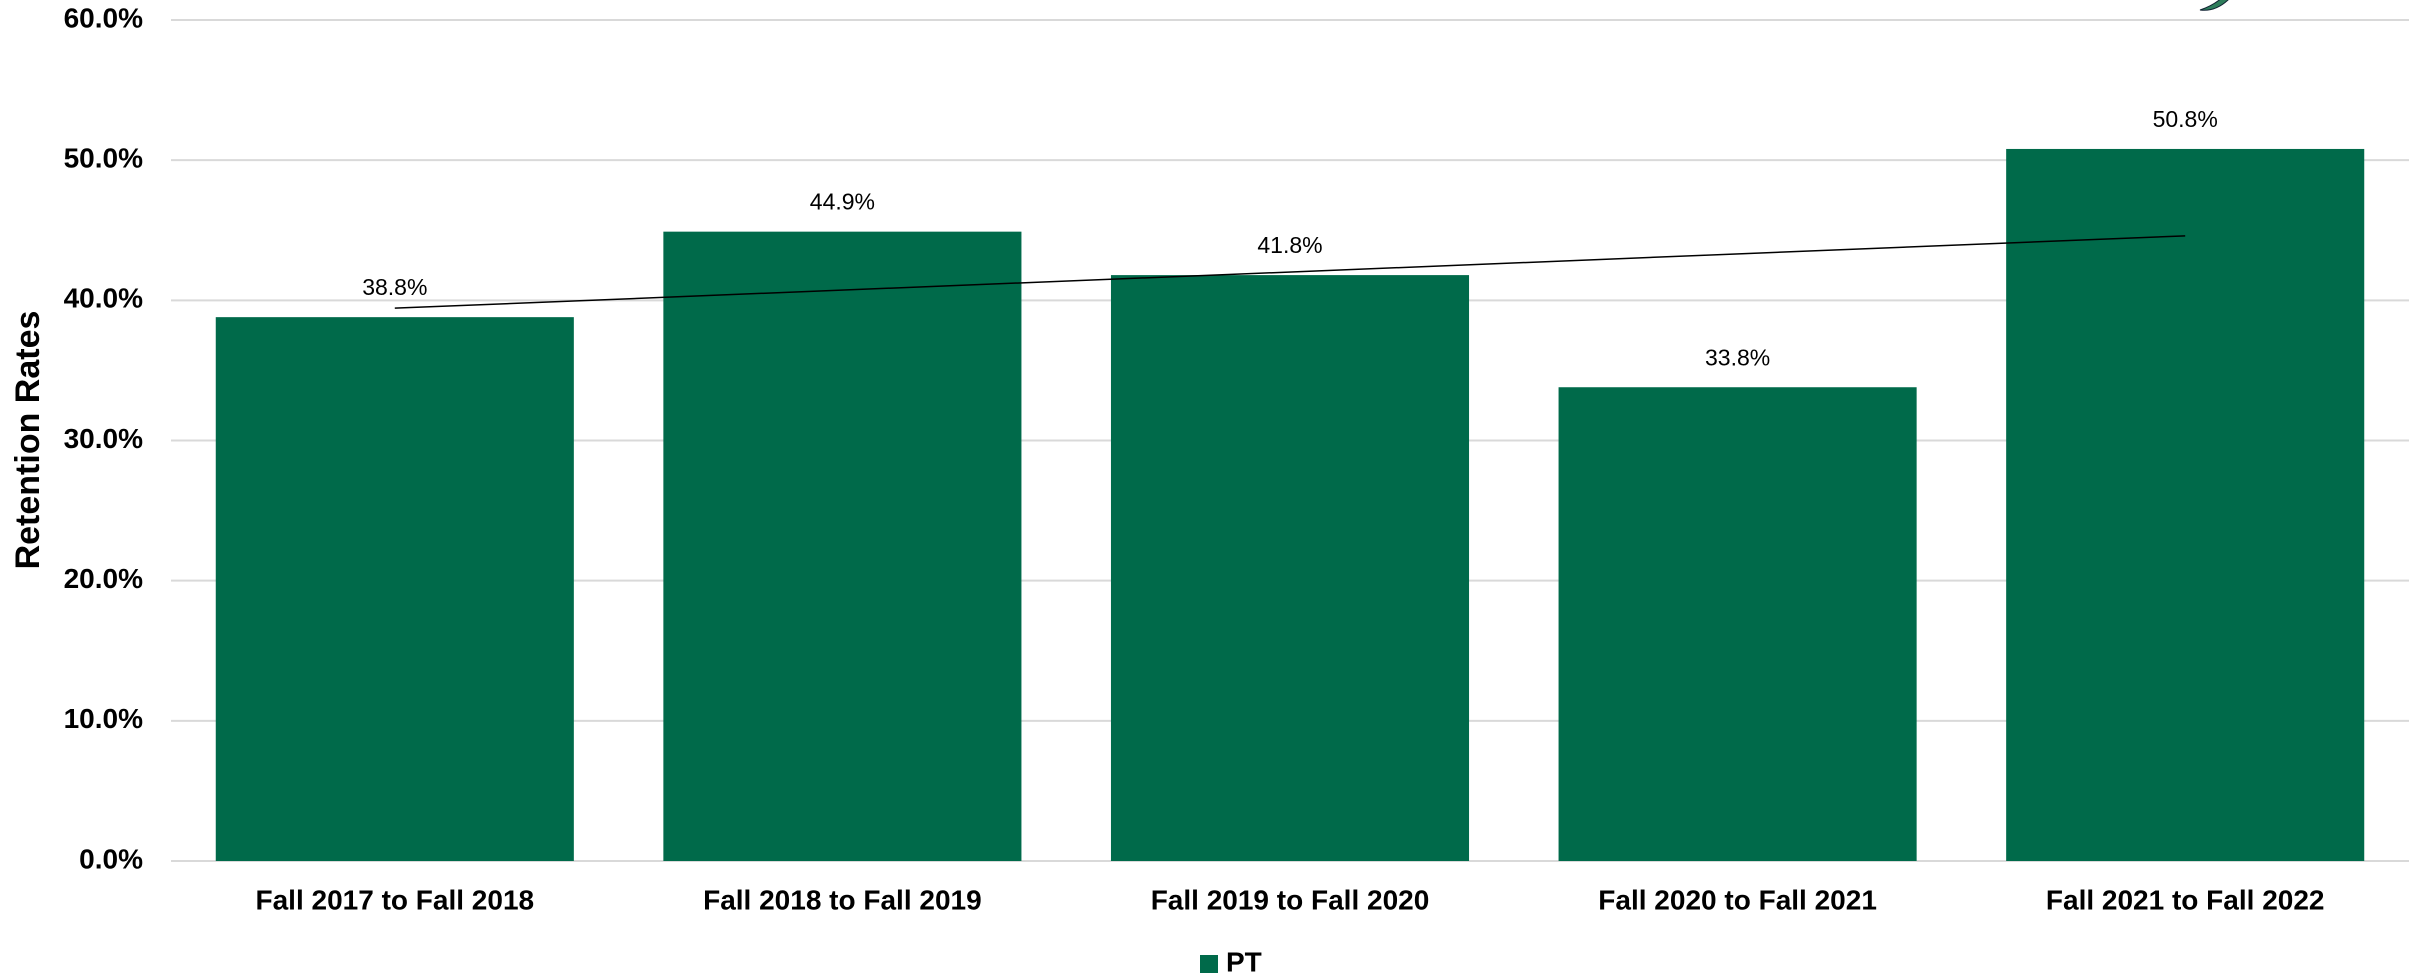 The height and width of the screenshot is (980, 2433). Describe the element at coordinates (1737, 357) in the screenshot. I see `data-label: 33.8%` at that location.